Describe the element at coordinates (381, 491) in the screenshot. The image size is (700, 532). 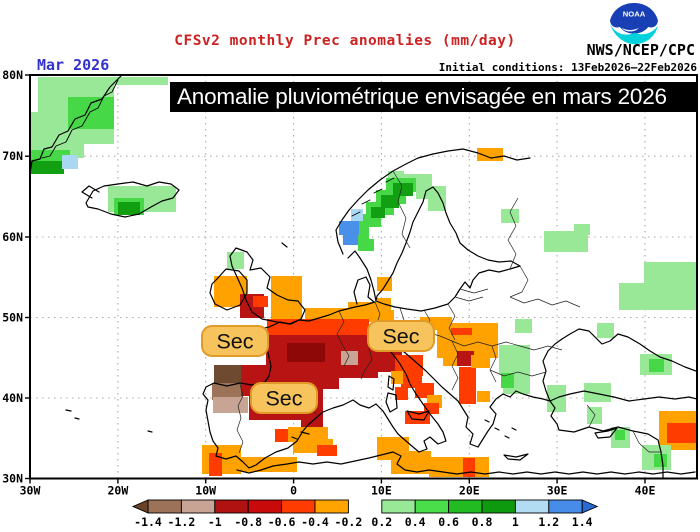
I see `lon-label: 10E` at that location.